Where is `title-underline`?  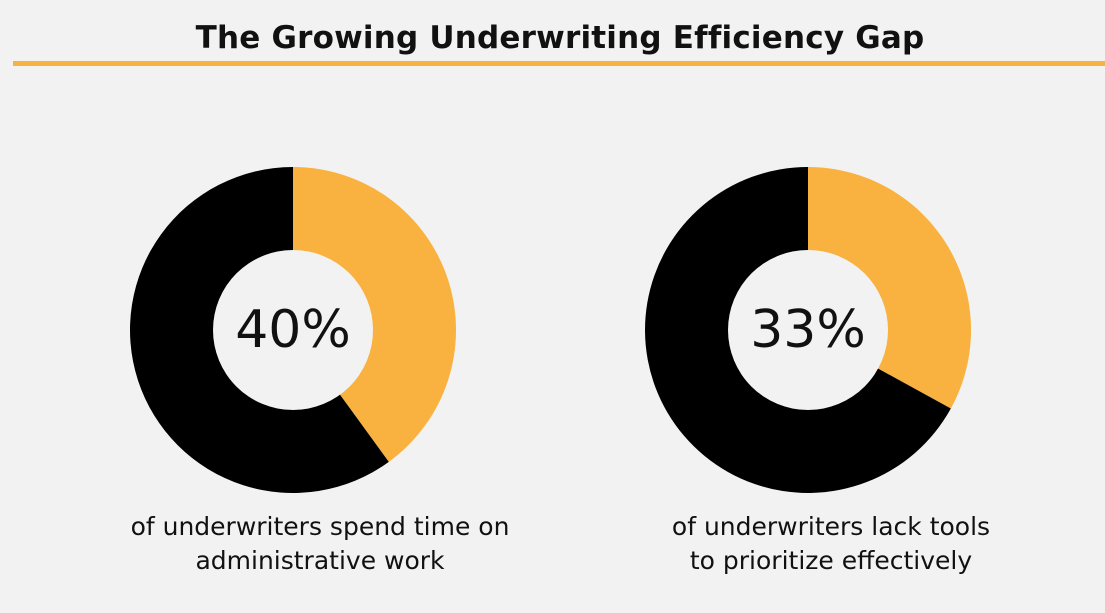
title-underline is located at coordinates (559, 63).